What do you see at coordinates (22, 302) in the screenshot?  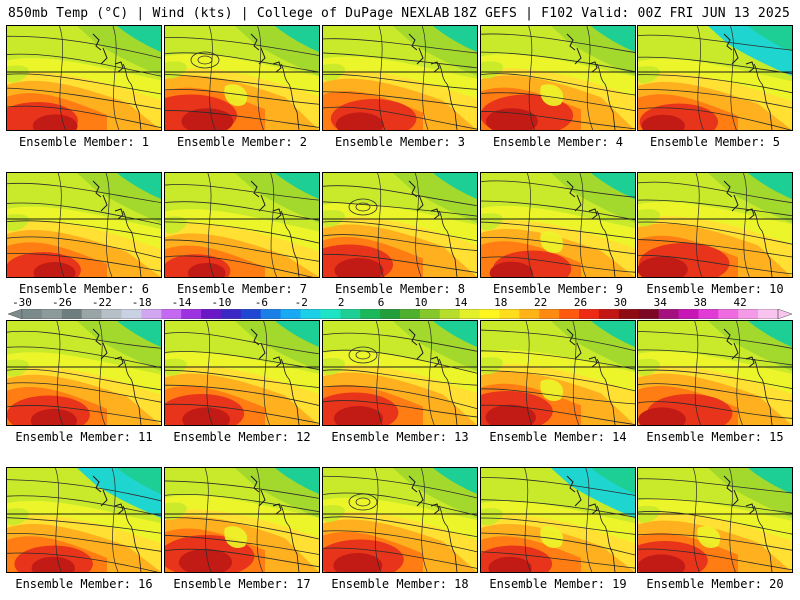 I see `colorbar-tick-label: -30` at bounding box center [22, 302].